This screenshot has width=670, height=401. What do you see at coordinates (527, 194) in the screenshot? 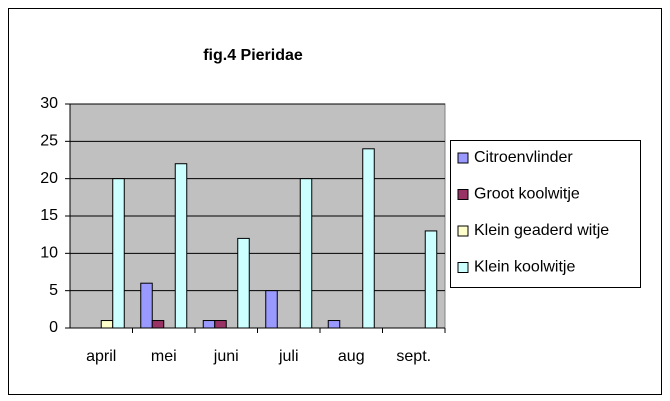
I see `legend-label: Groot koolwitje` at bounding box center [527, 194].